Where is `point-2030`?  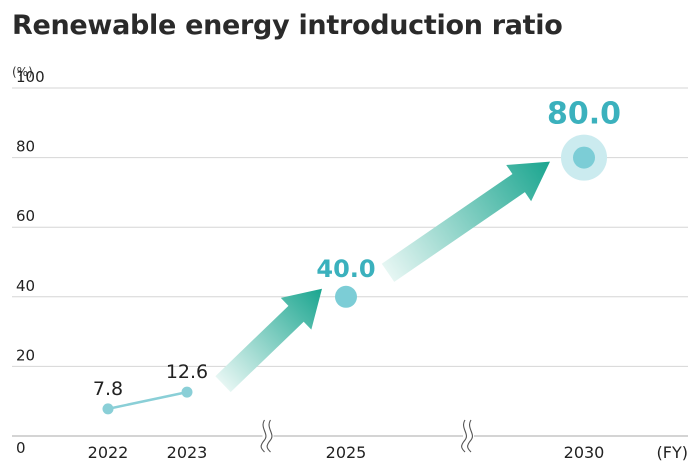 point-2030 is located at coordinates (584, 157).